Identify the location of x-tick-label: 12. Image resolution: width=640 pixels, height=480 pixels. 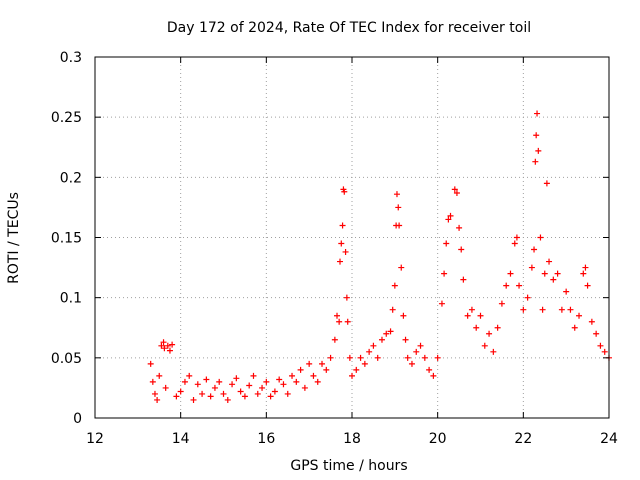
(95, 439).